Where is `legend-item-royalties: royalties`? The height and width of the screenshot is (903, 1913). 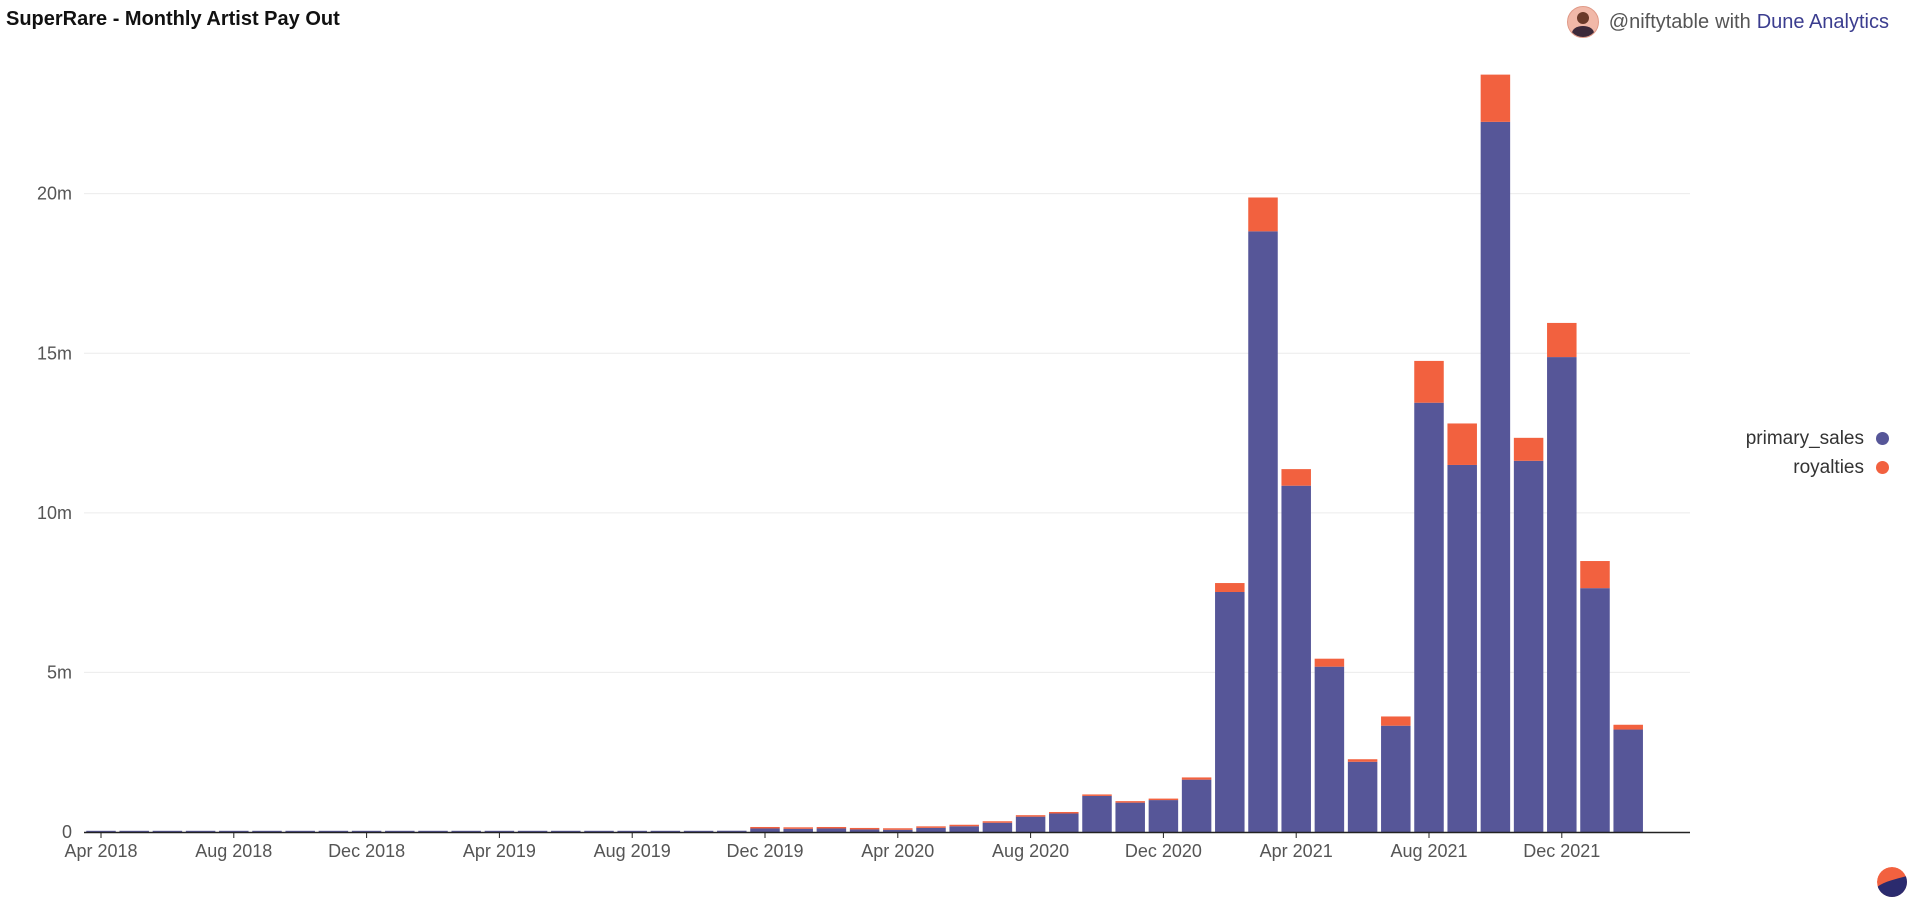 legend-item-royalties: royalties is located at coordinates (1817, 467).